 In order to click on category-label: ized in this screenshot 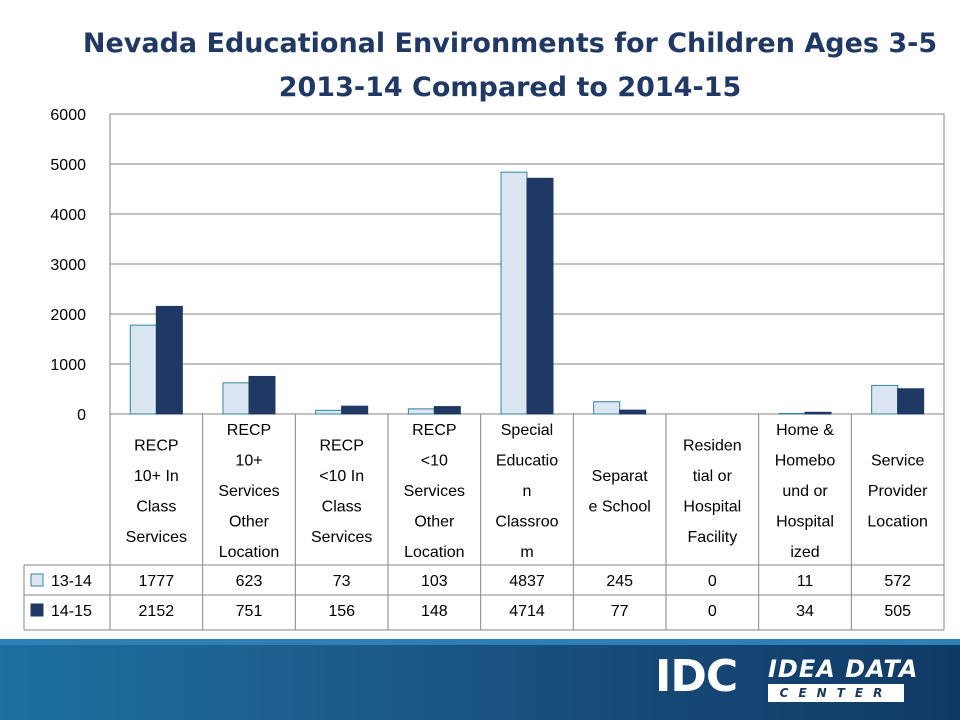, I will do `click(804, 552)`.